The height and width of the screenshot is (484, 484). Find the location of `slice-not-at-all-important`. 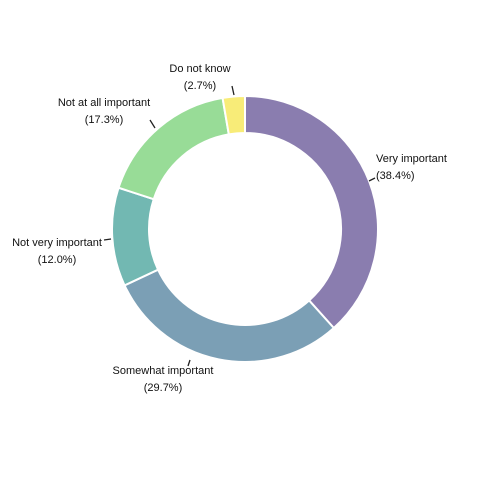

slice-not-at-all-important is located at coordinates (173, 148).